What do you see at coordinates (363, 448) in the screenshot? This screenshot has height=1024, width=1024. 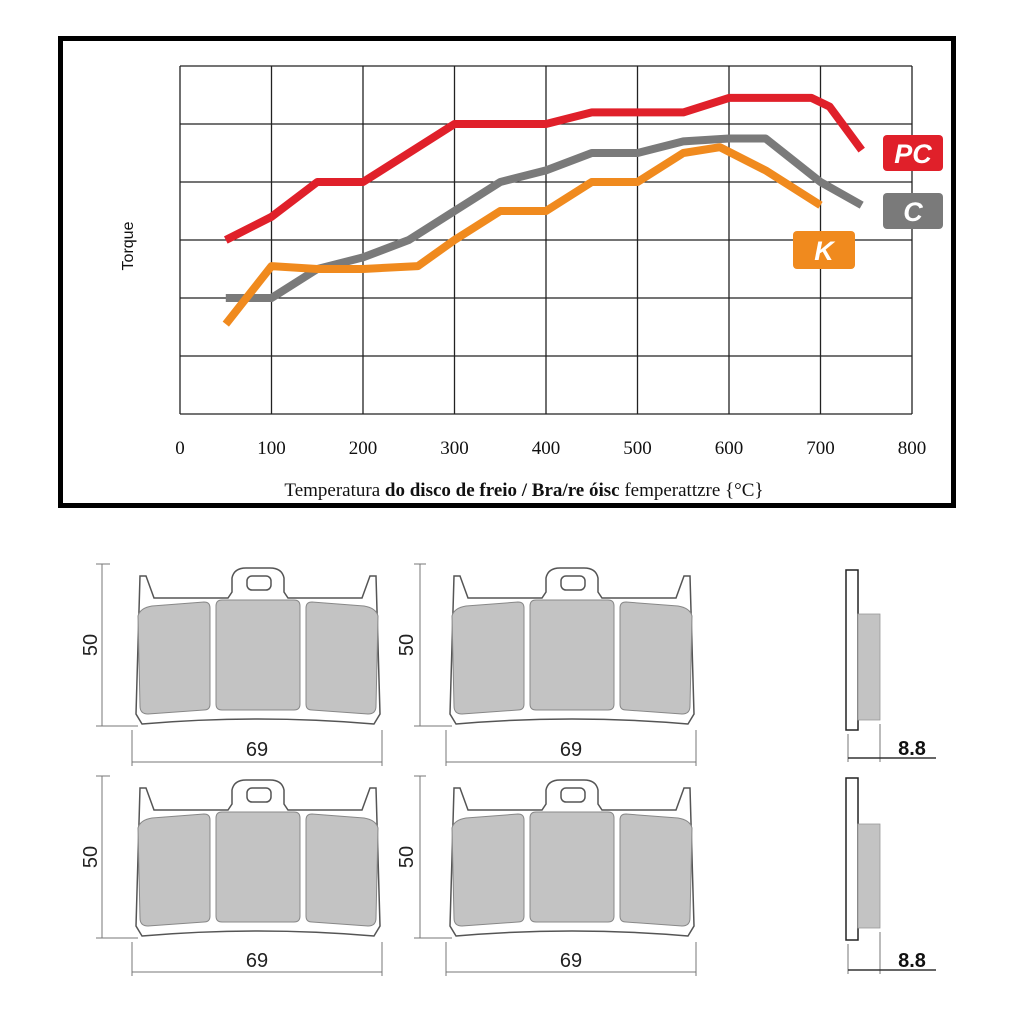 I see `x-tick-label: 200` at bounding box center [363, 448].